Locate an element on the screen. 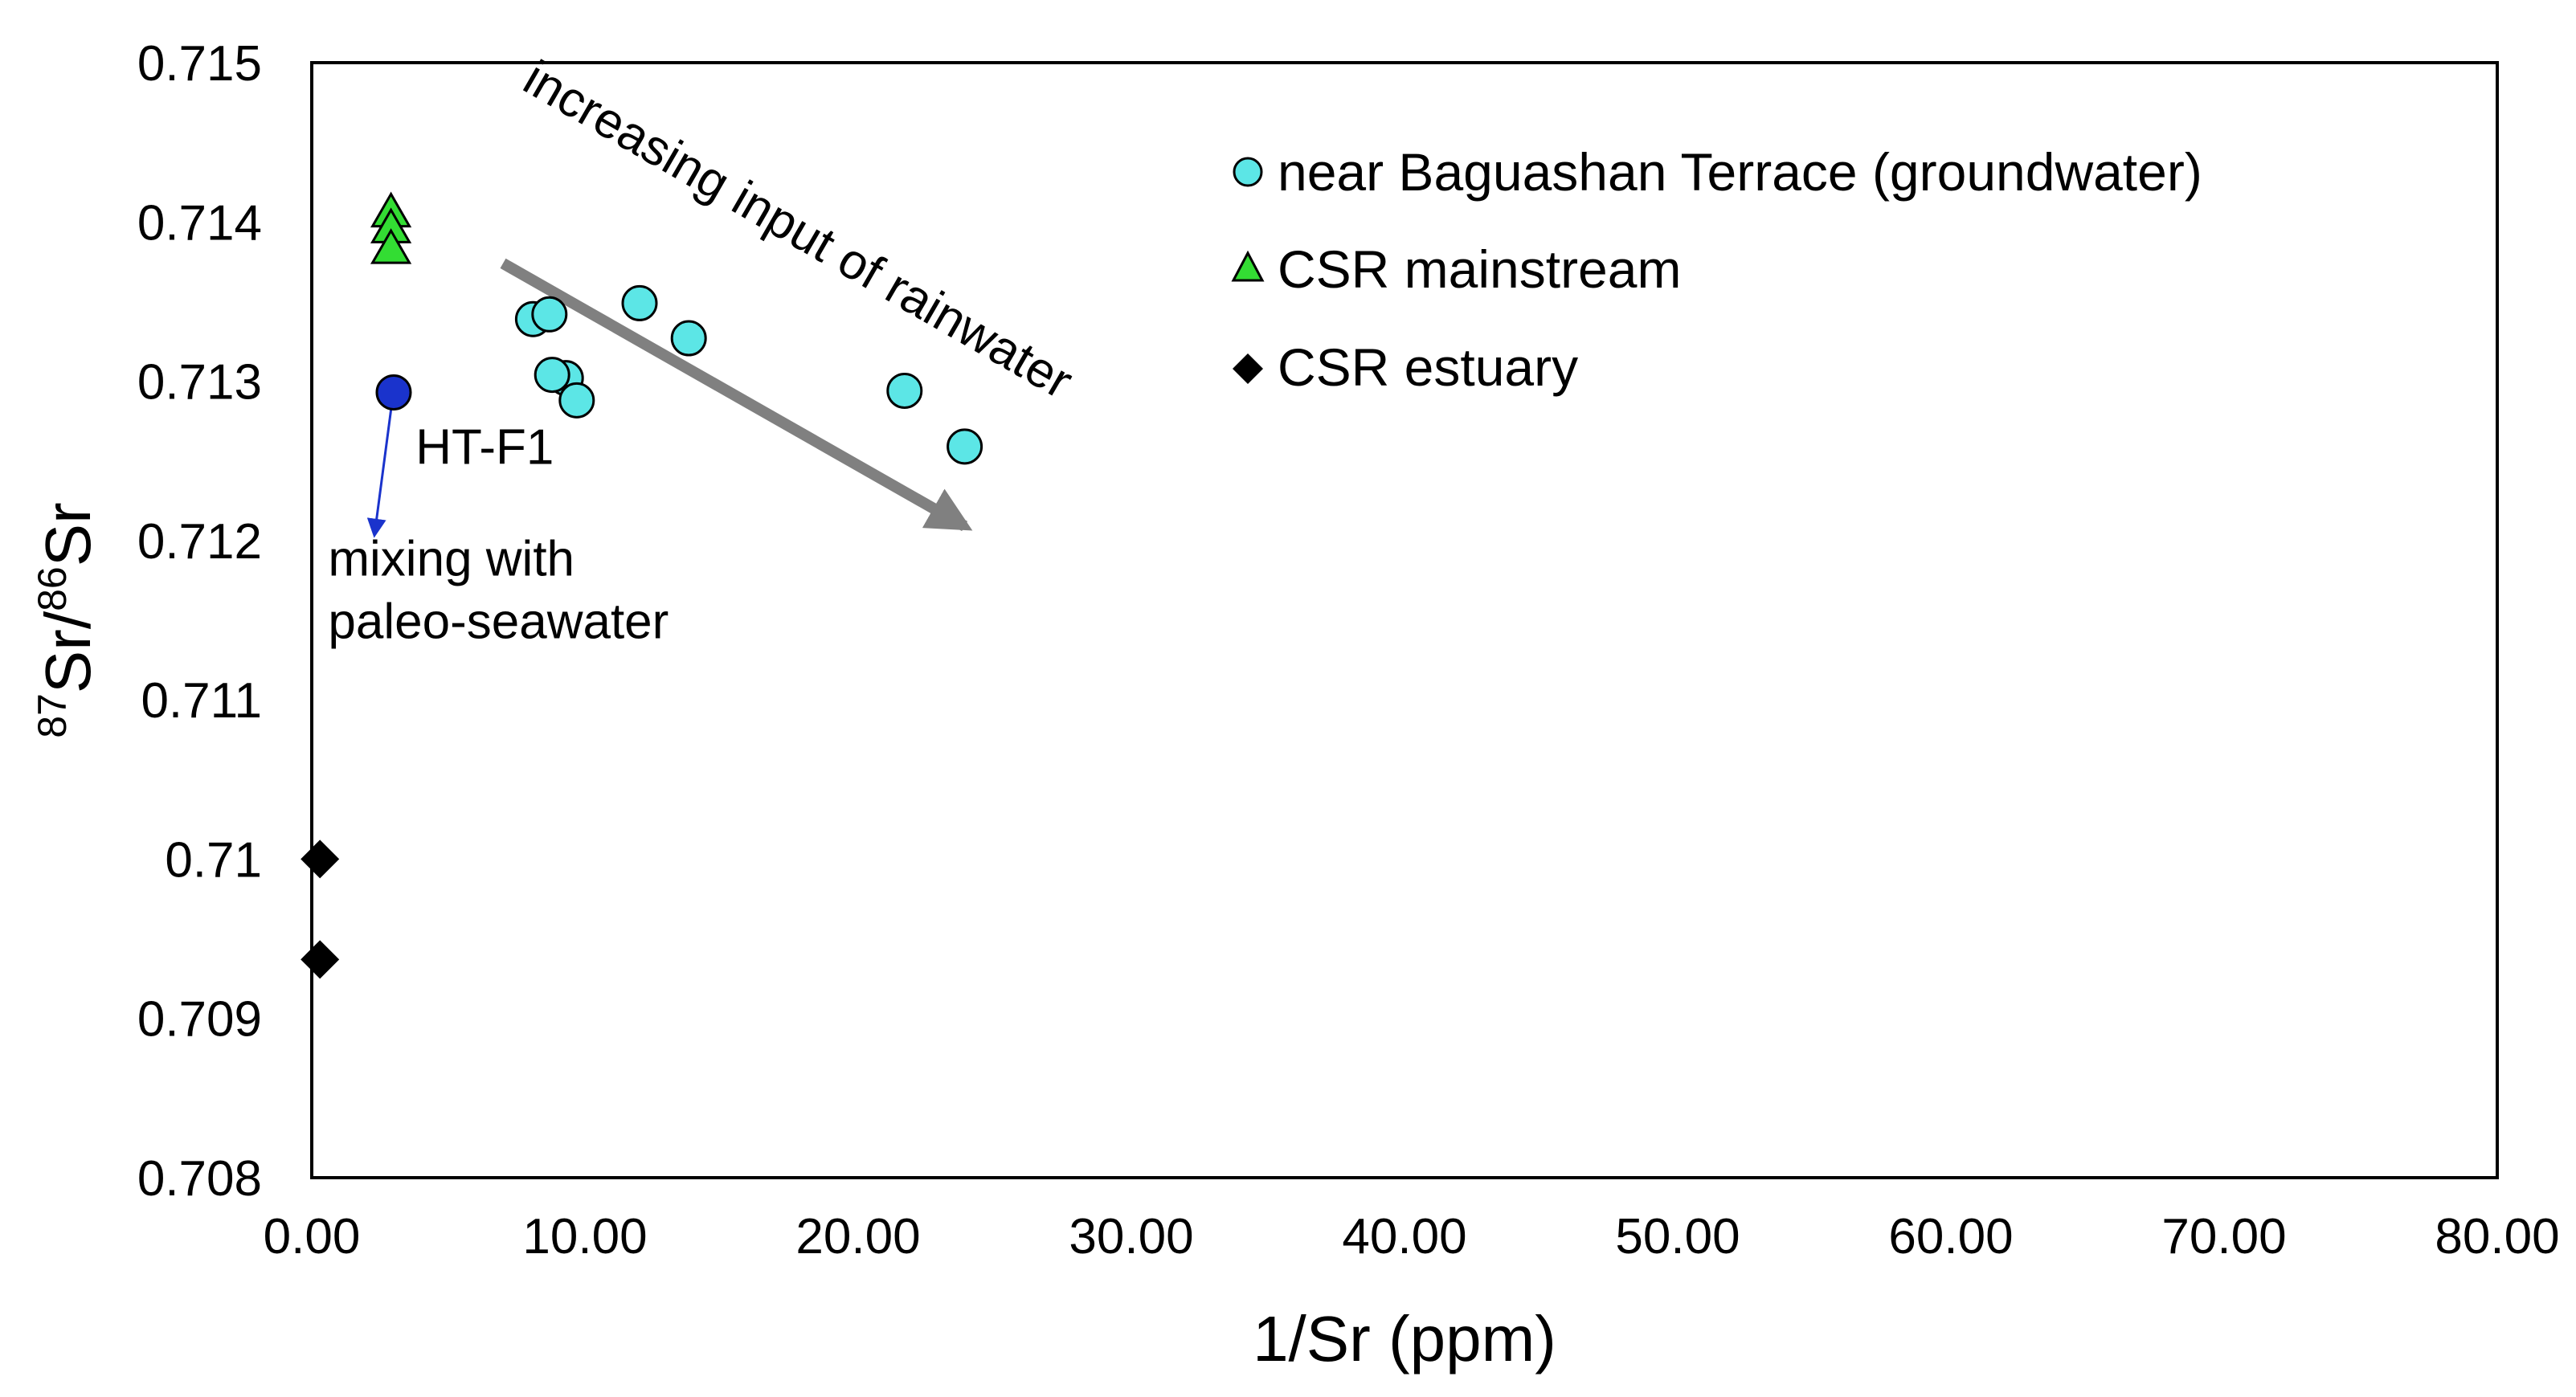  x-tick-label: 80.00 is located at coordinates (2497, 1236).